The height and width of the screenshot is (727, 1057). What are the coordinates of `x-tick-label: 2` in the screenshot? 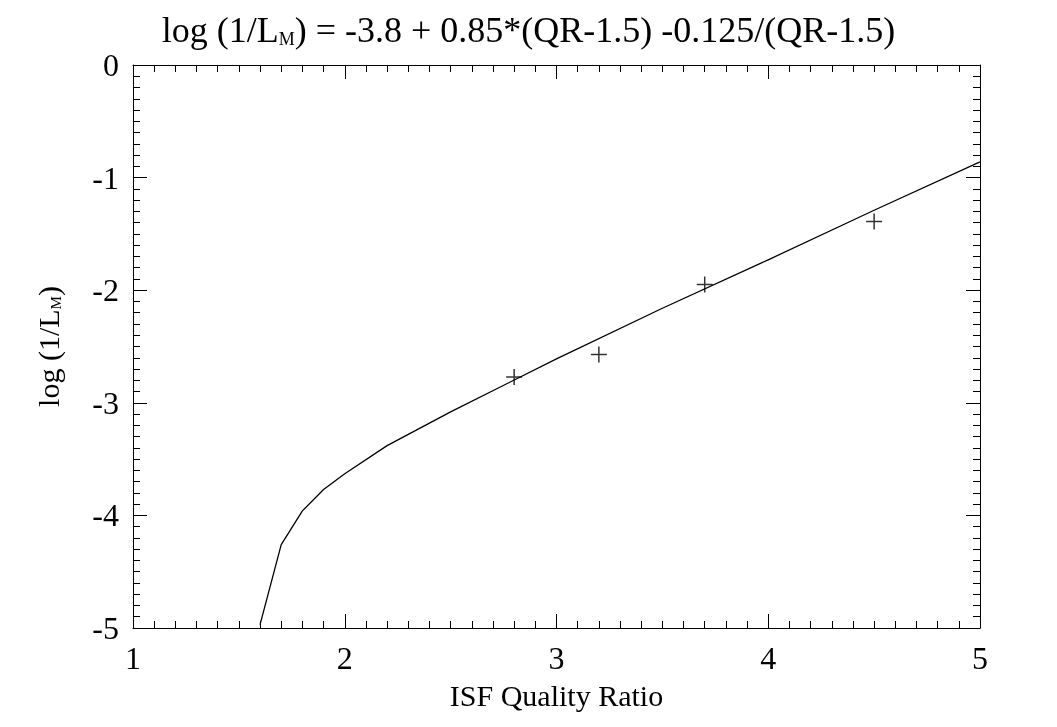 It's located at (344, 658).